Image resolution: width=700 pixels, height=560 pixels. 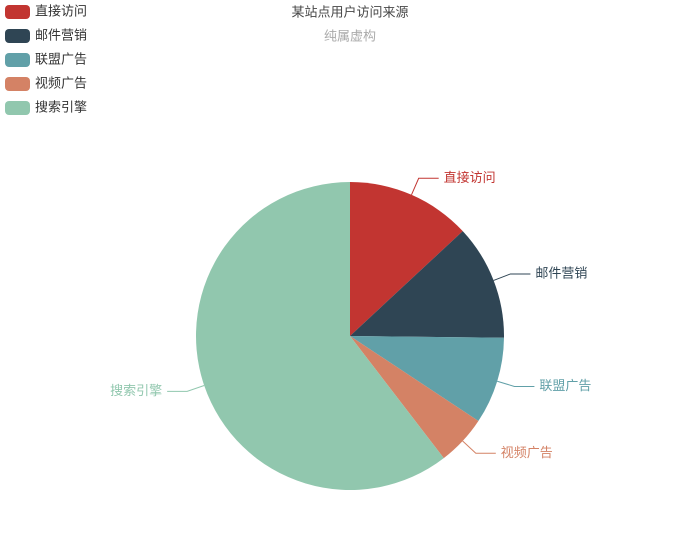 I want to click on legend-label: 搜索引擎, so click(x=61, y=108).